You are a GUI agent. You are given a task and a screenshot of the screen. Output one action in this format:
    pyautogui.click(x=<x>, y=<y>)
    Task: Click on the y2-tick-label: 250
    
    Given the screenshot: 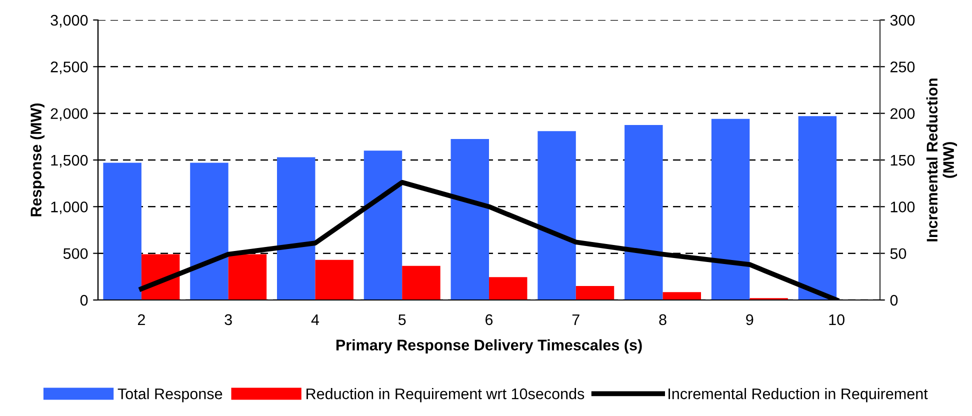 What is the action you would take?
    pyautogui.click(x=902, y=67)
    